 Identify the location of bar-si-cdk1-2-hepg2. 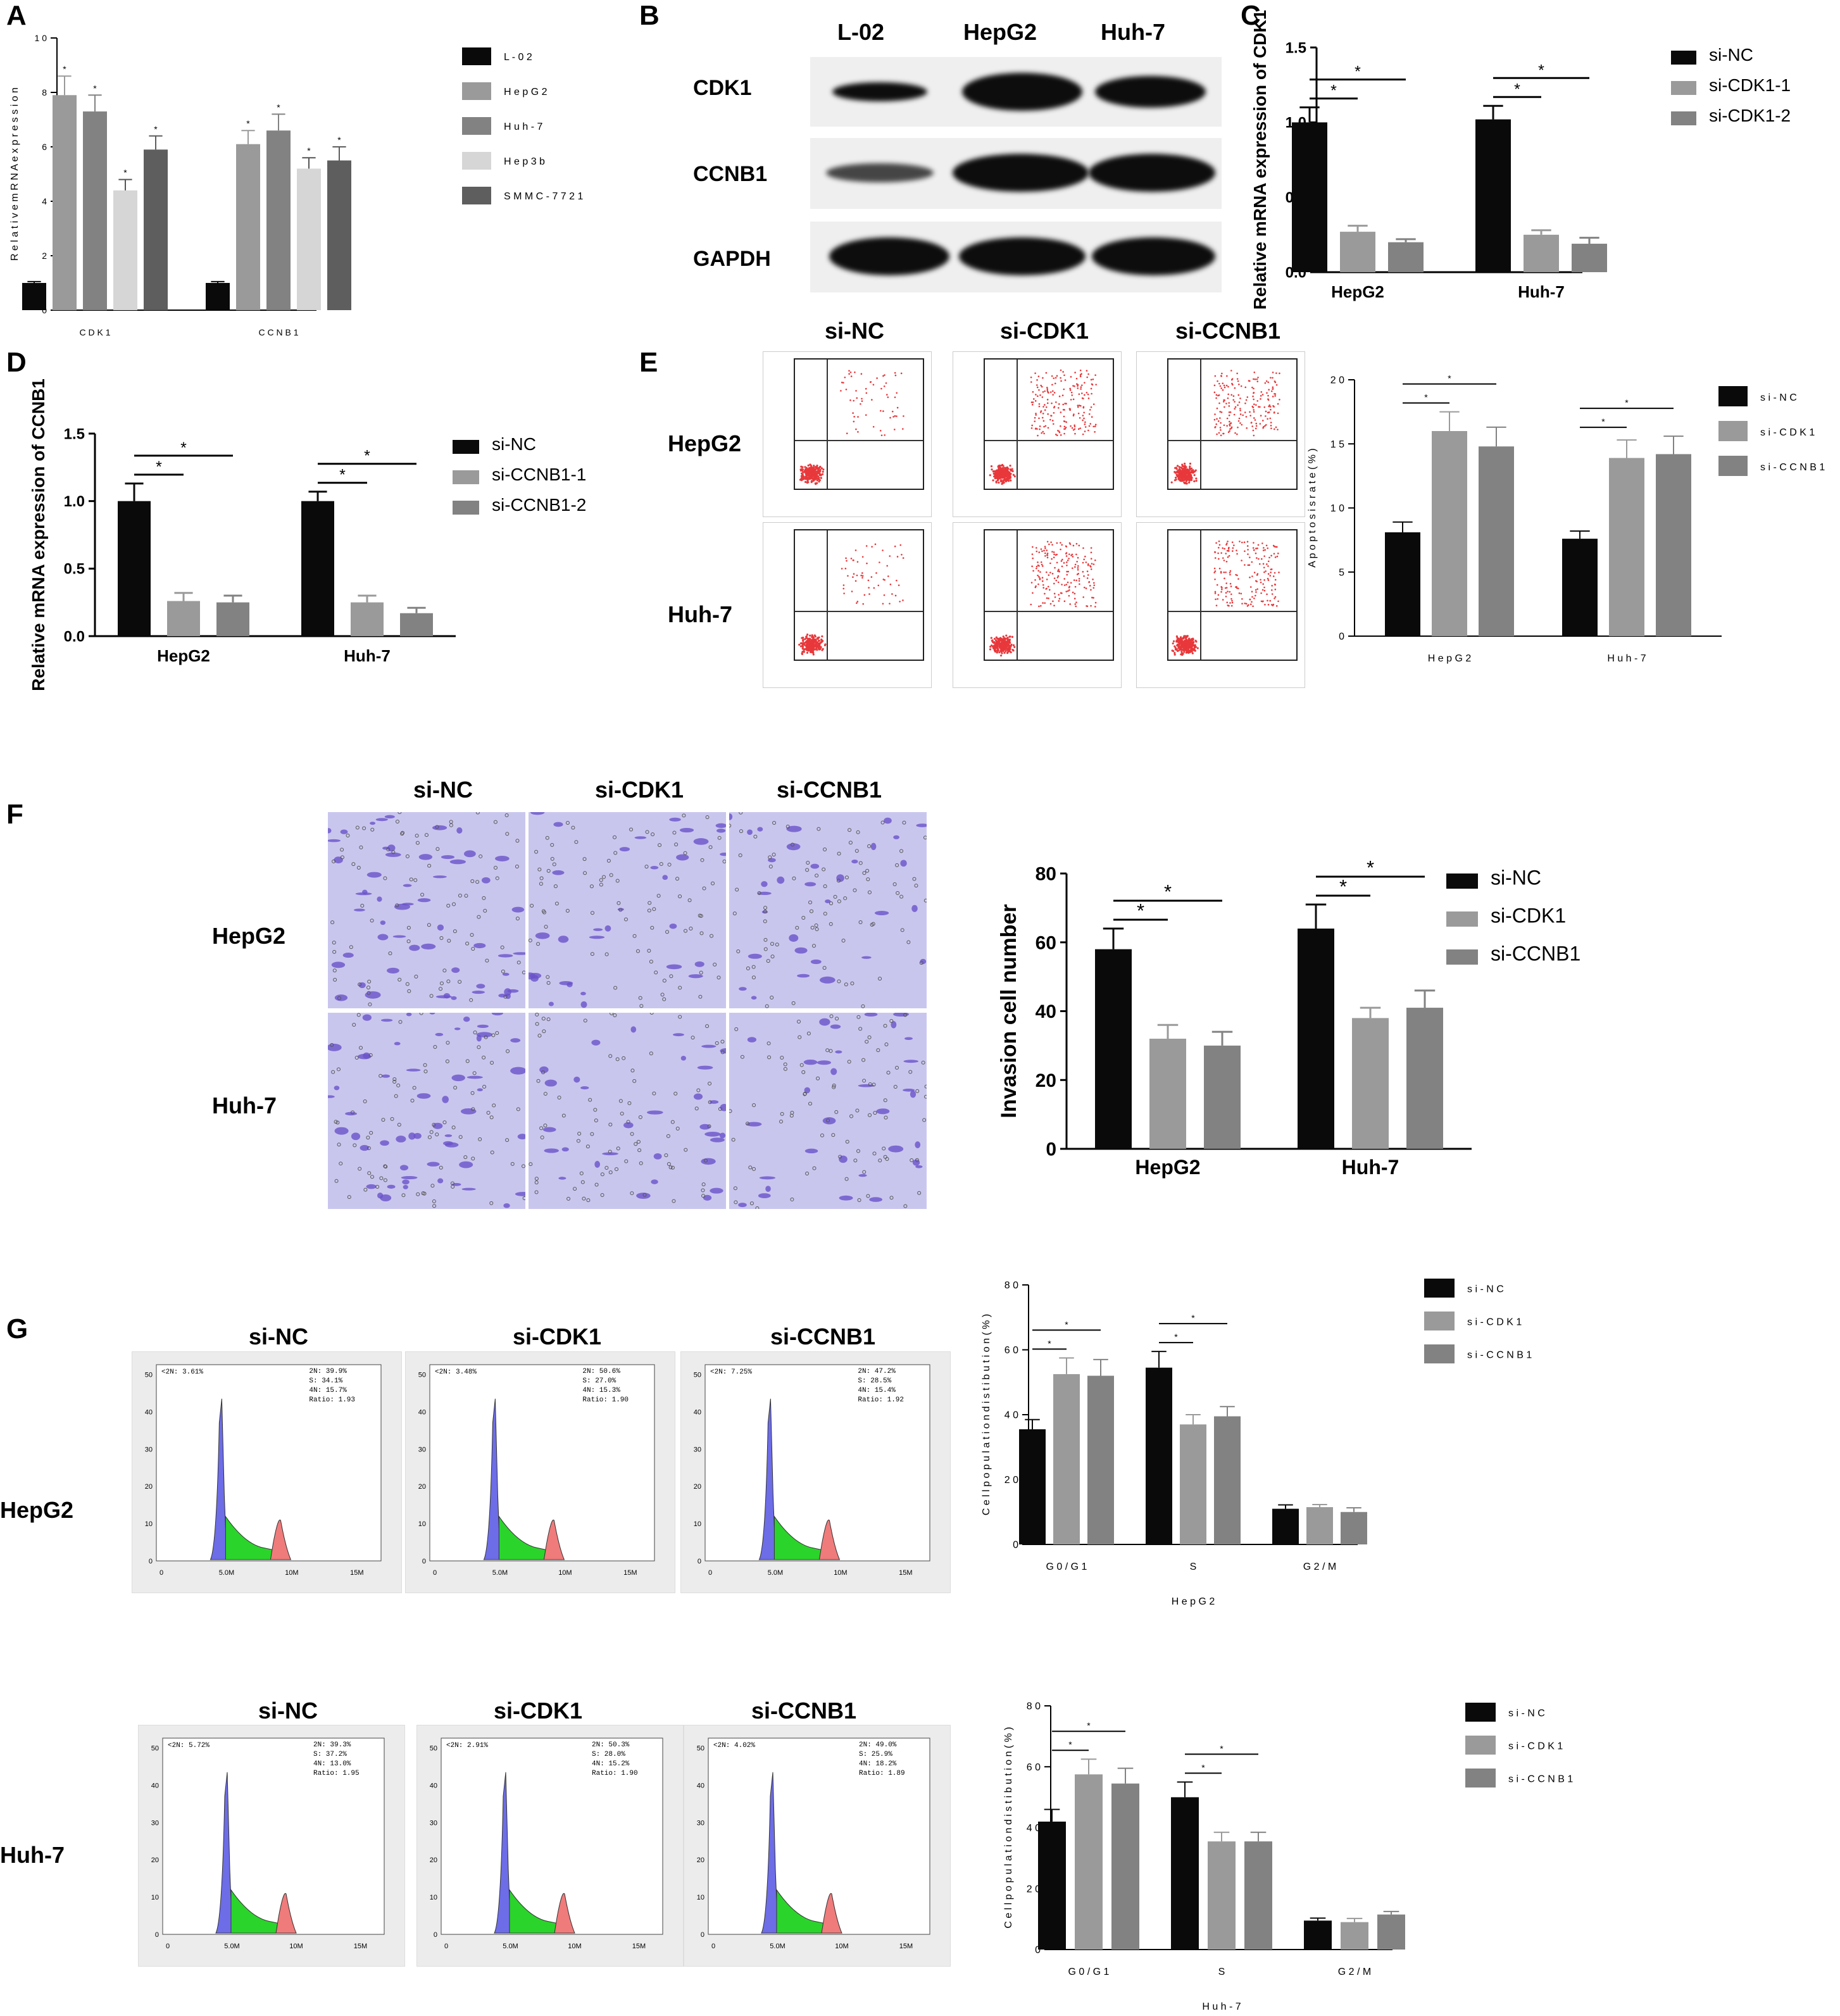
(1406, 257).